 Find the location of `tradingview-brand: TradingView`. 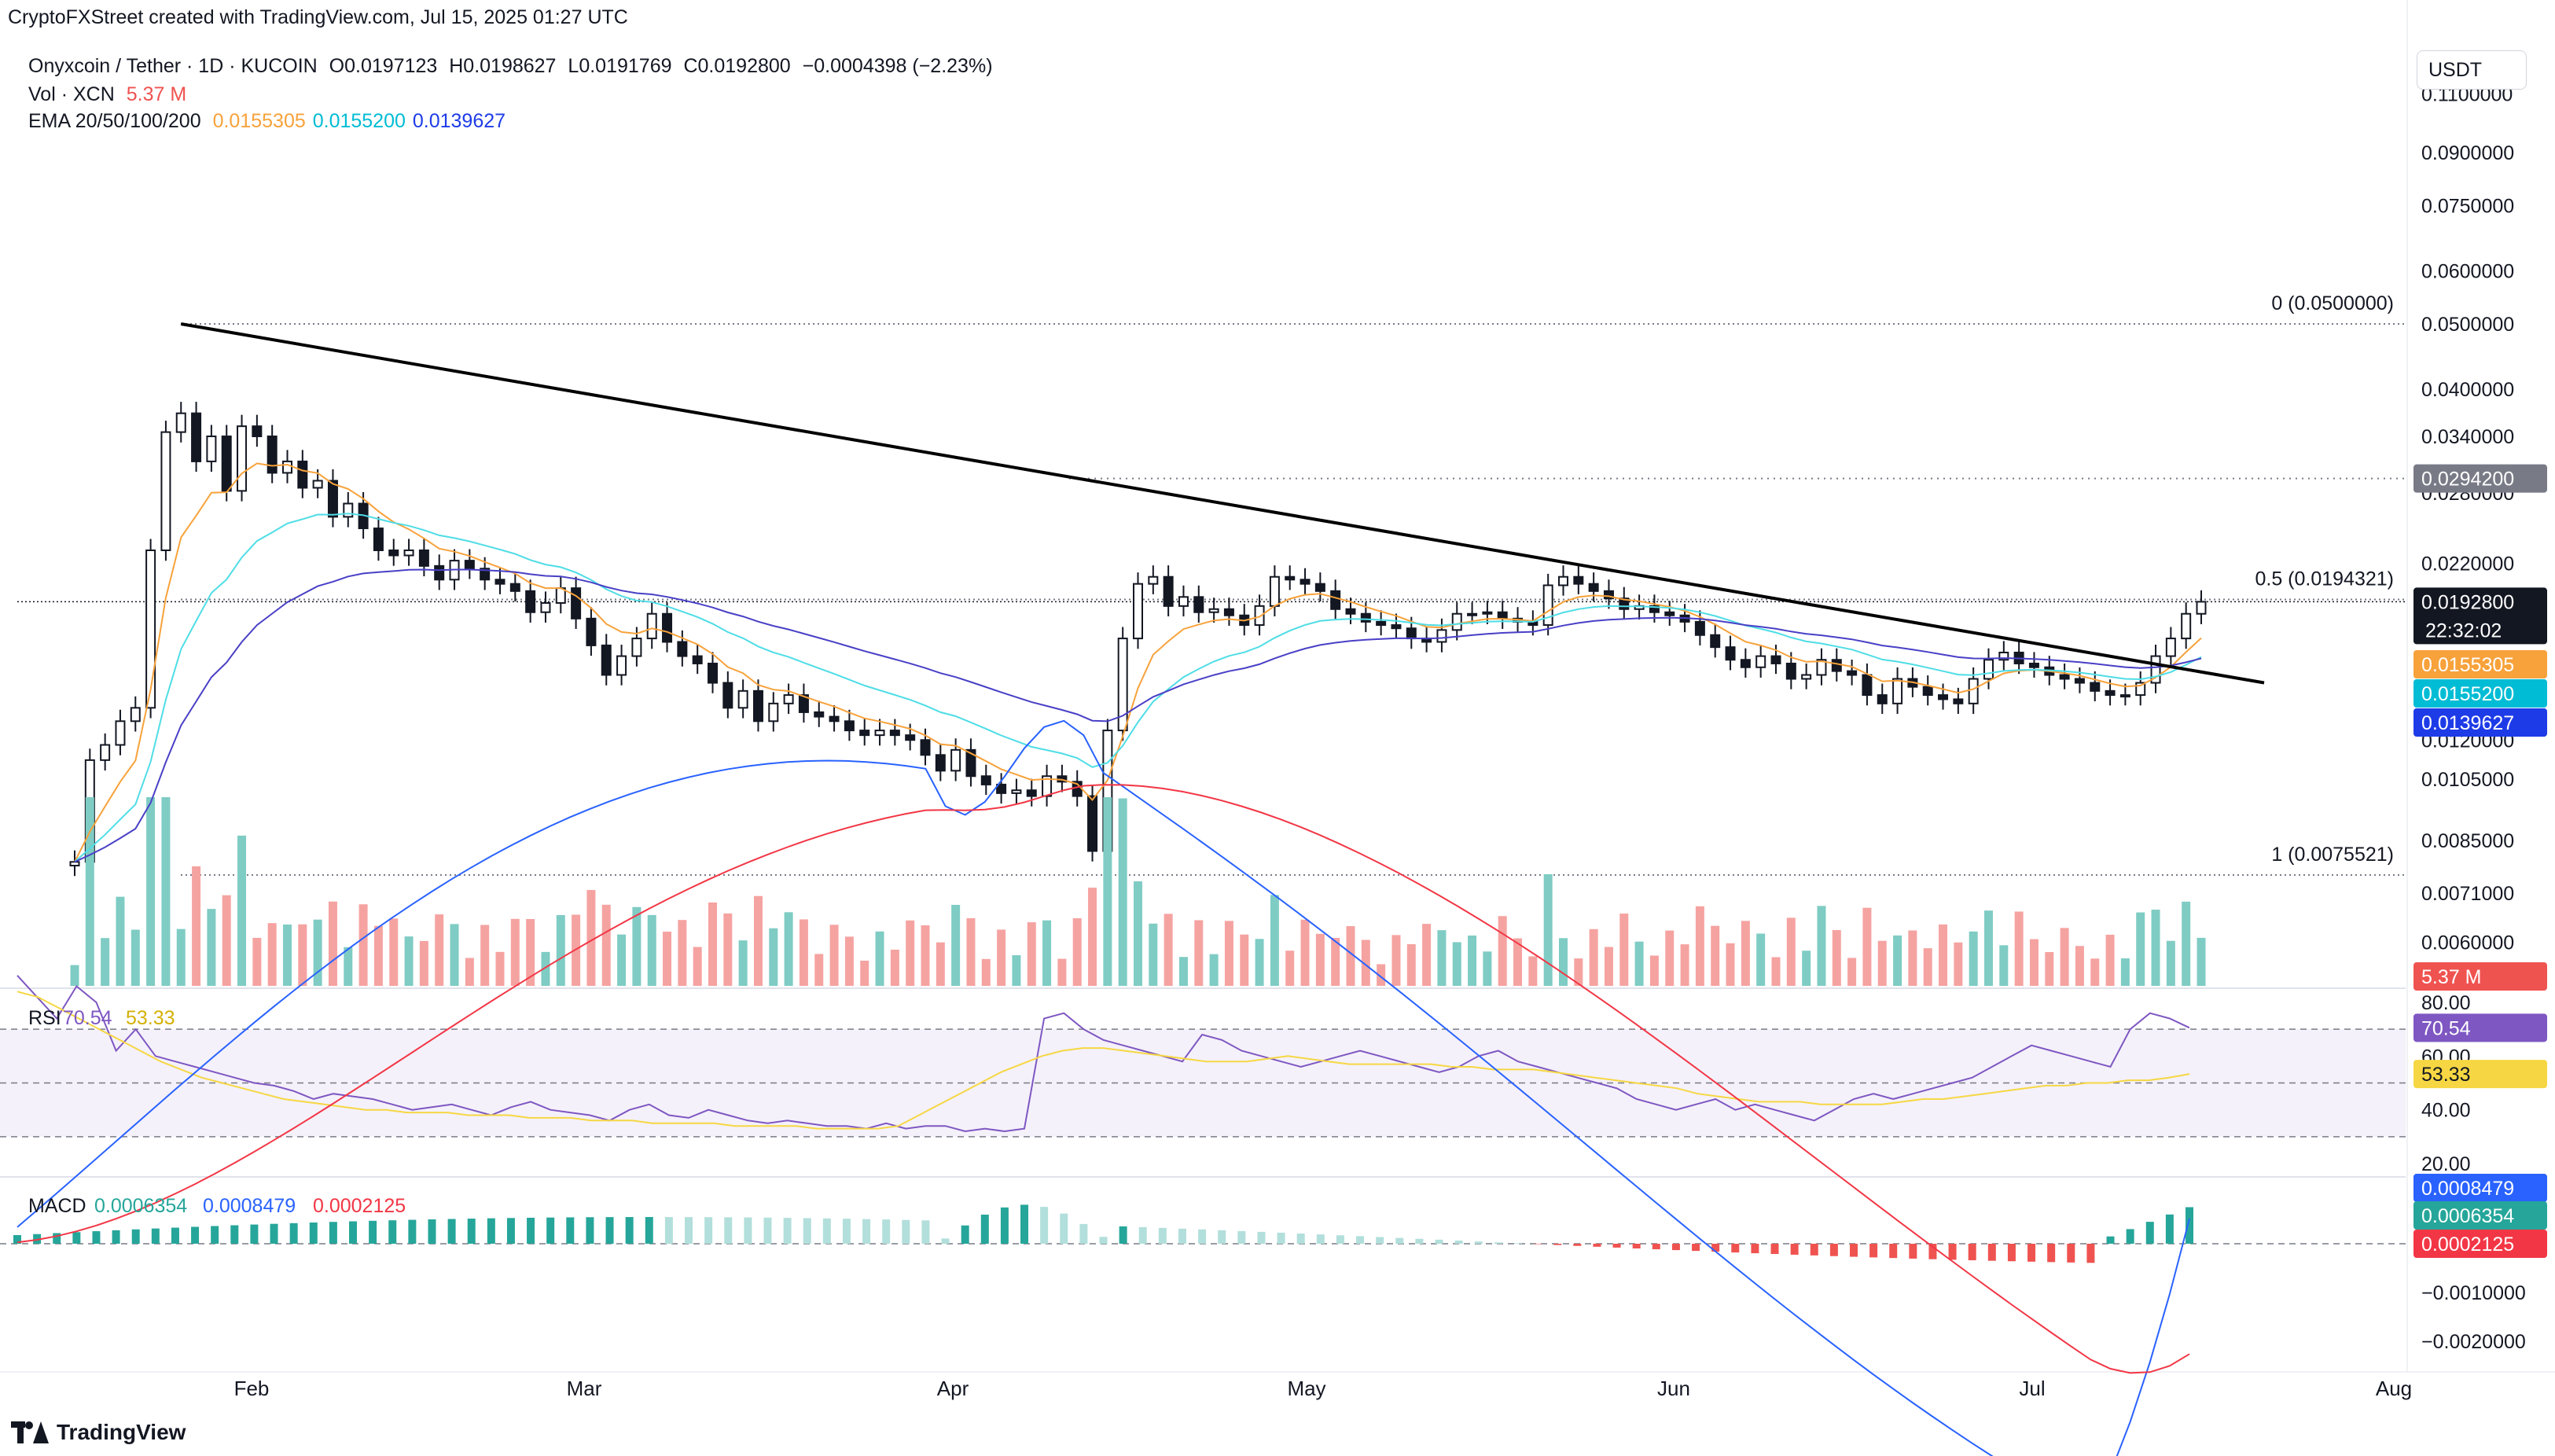

tradingview-brand: TradingView is located at coordinates (99, 1432).